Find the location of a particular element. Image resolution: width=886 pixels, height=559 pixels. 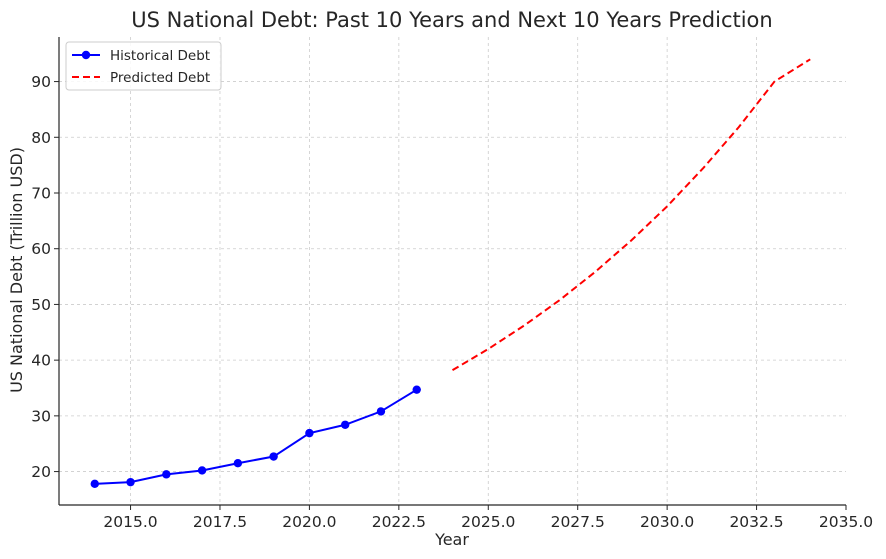

y-axis-ticks: 20 30 40 50 60 70 80 90 is located at coordinates (45, 277).